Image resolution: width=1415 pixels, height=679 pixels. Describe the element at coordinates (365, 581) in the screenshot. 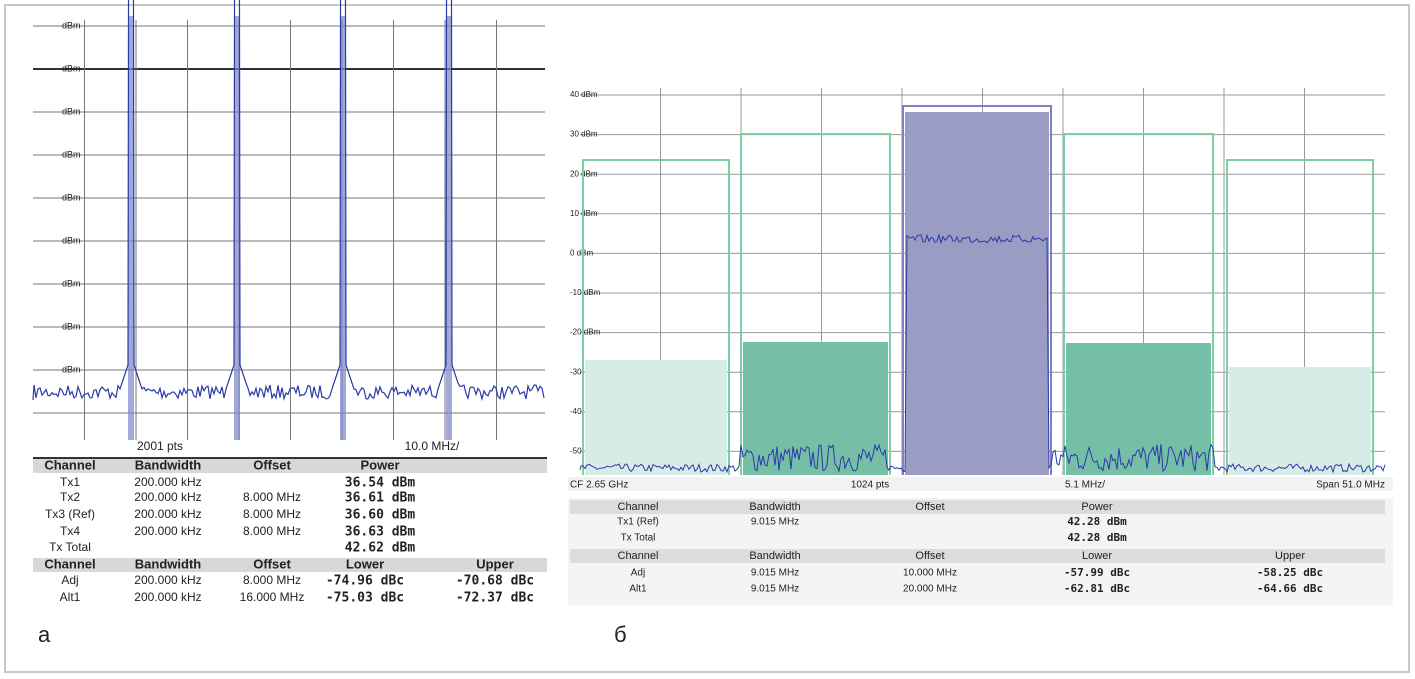

I see `table-cell: -74.96 dBc` at that location.